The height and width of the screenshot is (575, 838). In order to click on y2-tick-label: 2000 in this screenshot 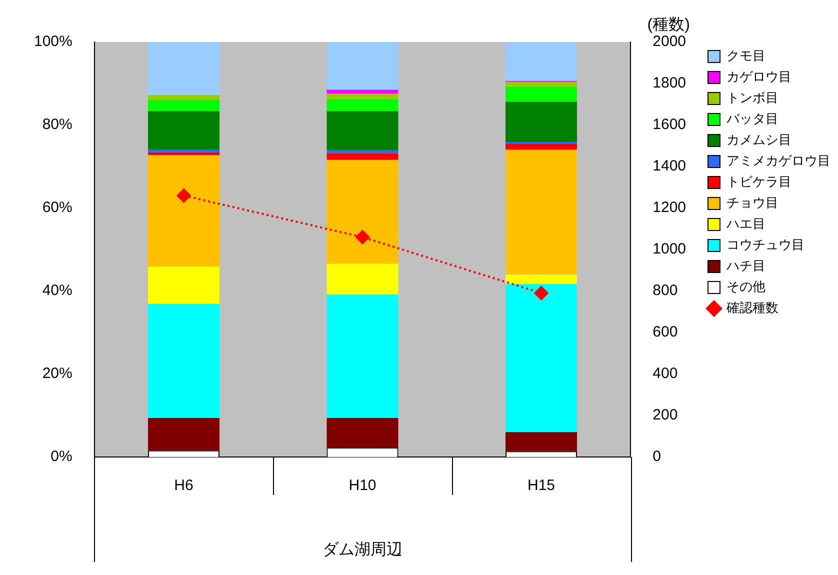, I will do `click(669, 41)`.